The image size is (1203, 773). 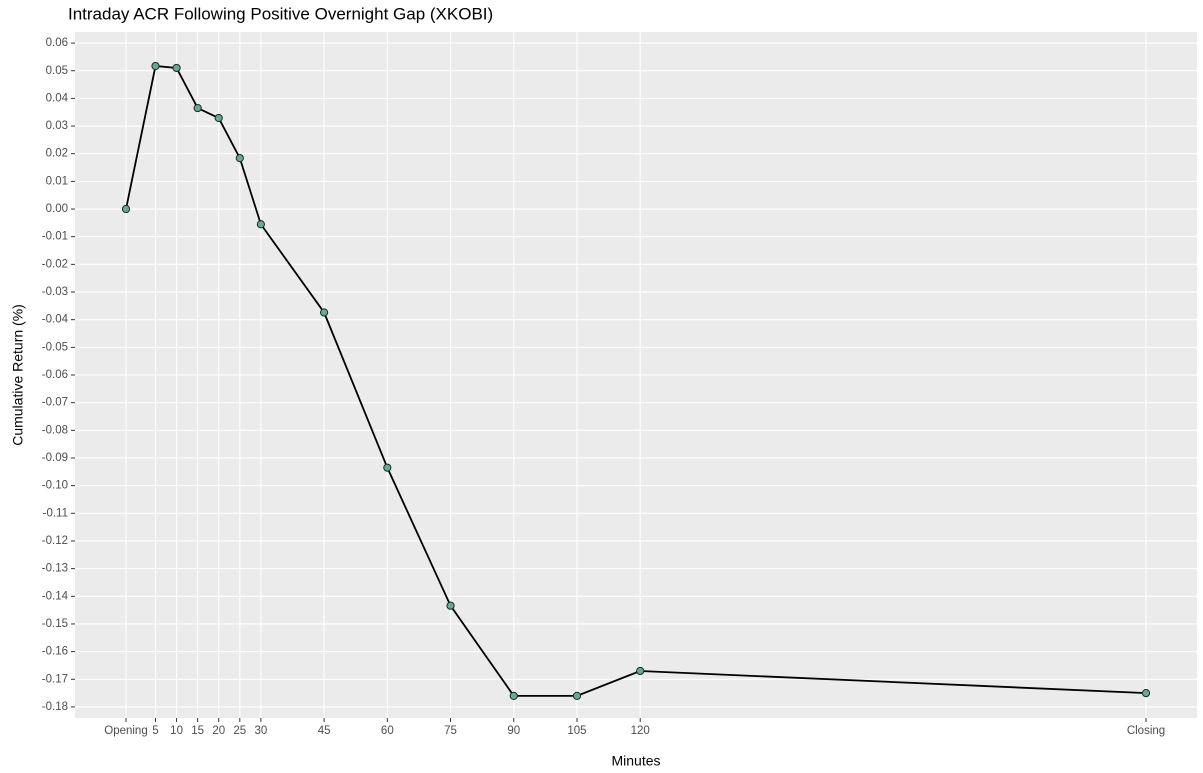 What do you see at coordinates (125, 731) in the screenshot?
I see `x-tick-label: Opening` at bounding box center [125, 731].